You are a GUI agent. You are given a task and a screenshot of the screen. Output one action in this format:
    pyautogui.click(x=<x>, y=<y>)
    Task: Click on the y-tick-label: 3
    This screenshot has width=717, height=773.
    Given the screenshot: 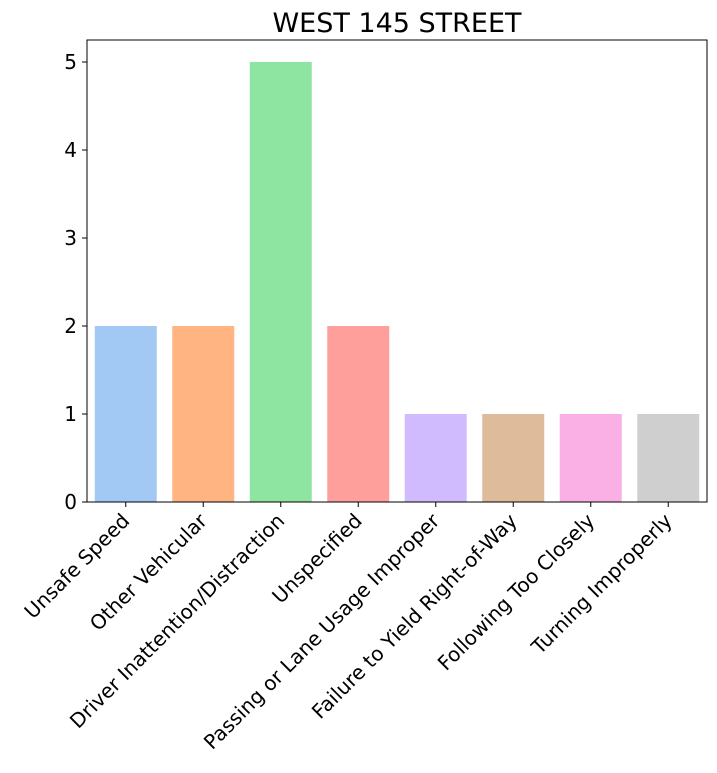 What is the action you would take?
    pyautogui.click(x=70, y=238)
    